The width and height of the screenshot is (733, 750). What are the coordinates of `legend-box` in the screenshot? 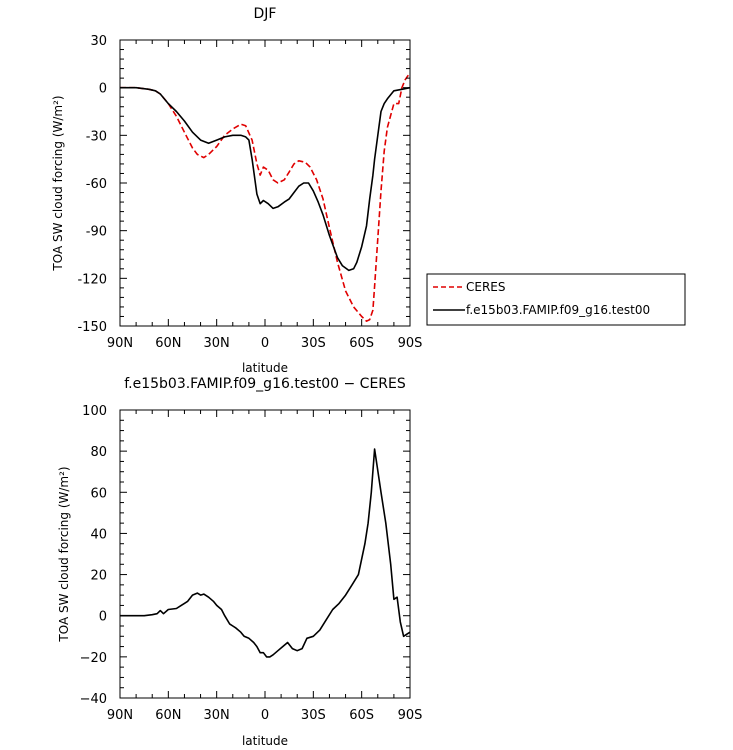 It's located at (556, 299).